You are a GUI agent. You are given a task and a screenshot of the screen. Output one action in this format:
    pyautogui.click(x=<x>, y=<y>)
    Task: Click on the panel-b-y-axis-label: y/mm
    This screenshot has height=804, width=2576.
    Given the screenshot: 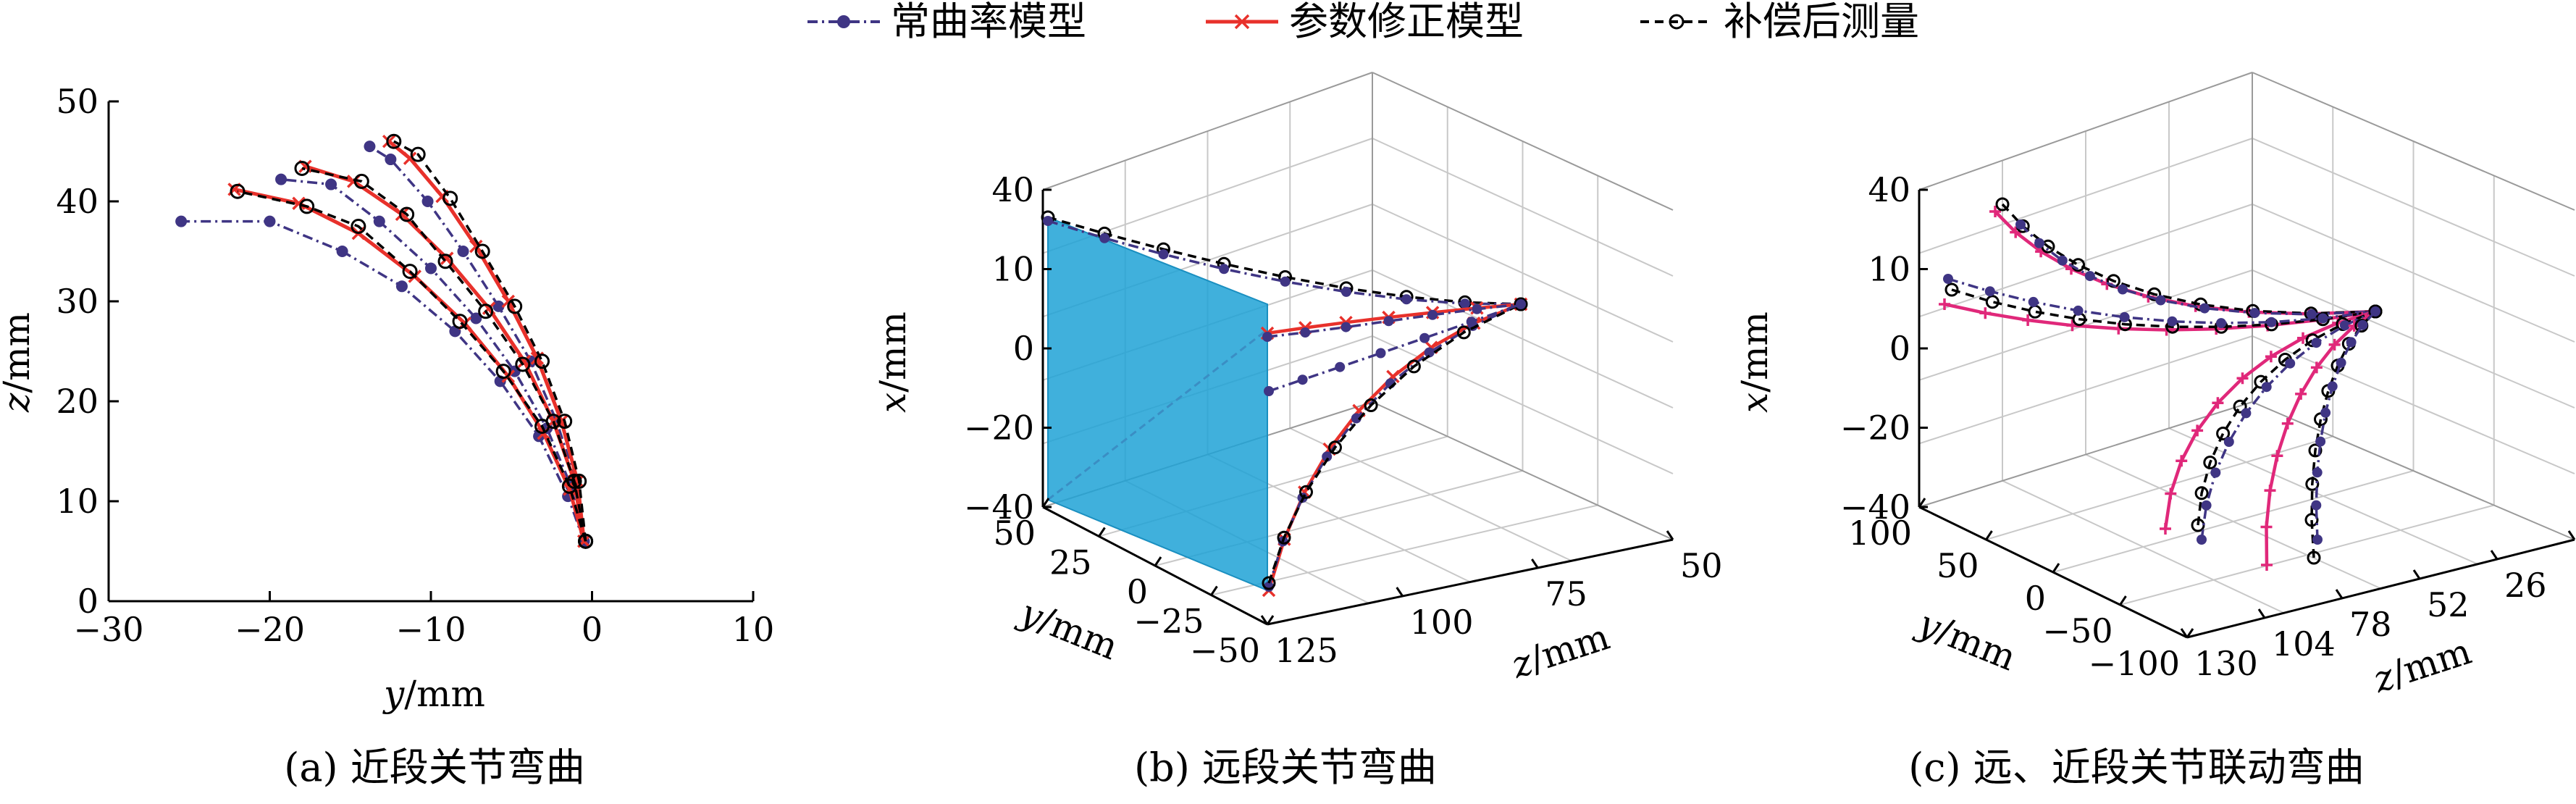 What is the action you would take?
    pyautogui.click(x=1068, y=629)
    